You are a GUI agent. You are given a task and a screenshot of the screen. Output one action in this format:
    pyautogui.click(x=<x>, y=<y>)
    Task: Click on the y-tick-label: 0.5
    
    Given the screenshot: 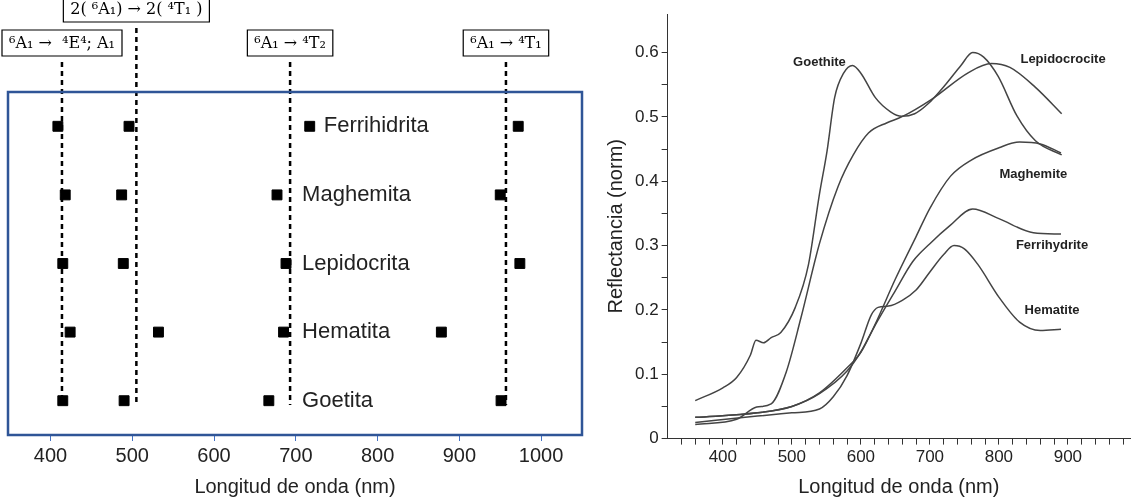 What is the action you would take?
    pyautogui.click(x=646, y=116)
    